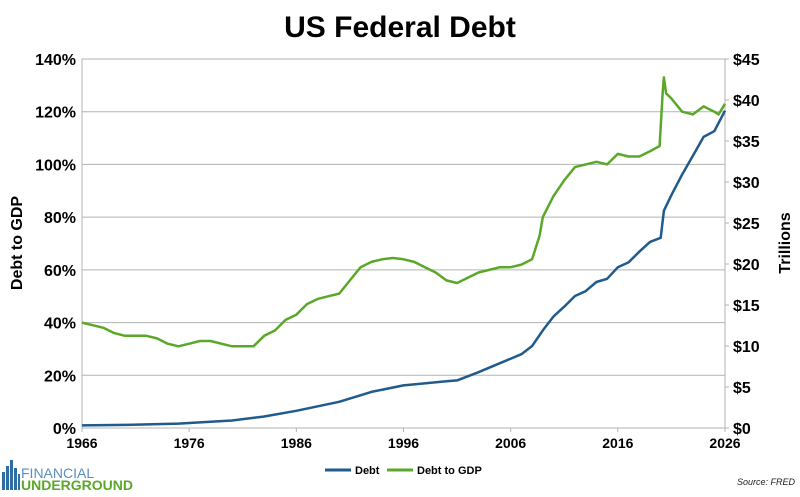 This screenshot has height=497, width=800. Describe the element at coordinates (746, 265) in the screenshot. I see `y-right-tick-label: $20` at that location.